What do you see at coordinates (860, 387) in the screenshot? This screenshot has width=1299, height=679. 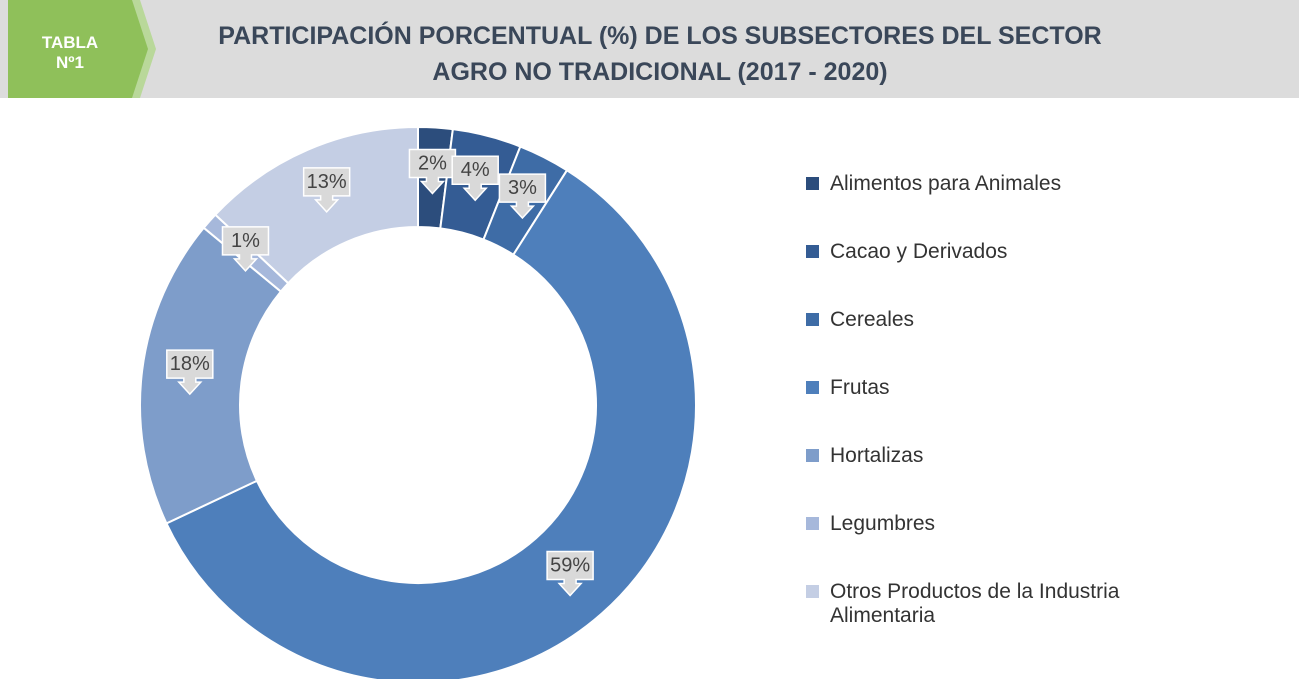 I see `legend-label: Frutas` at bounding box center [860, 387].